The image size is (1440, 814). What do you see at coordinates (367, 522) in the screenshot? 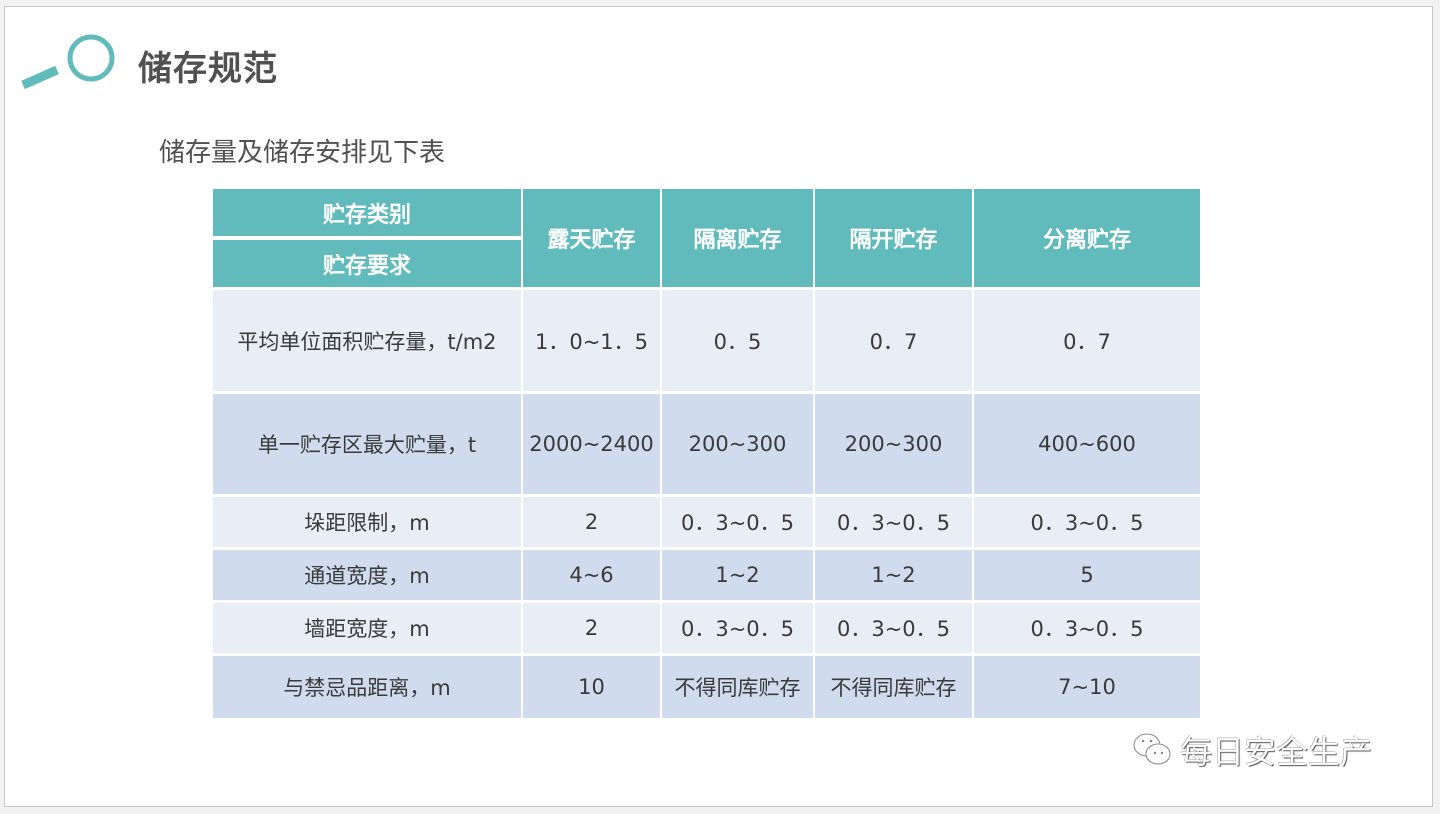
I see `row-label: 垛距限制，m` at bounding box center [367, 522].